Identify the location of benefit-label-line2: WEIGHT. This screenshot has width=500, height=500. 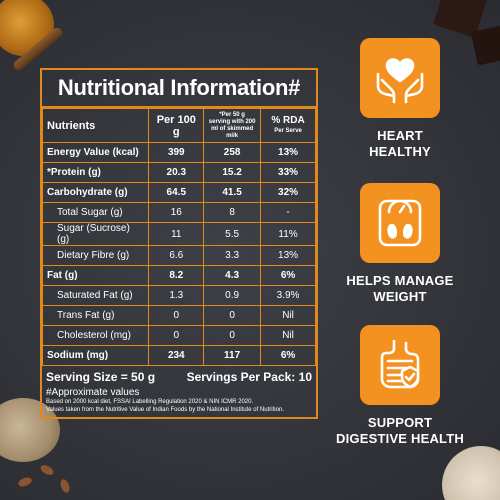
(400, 296).